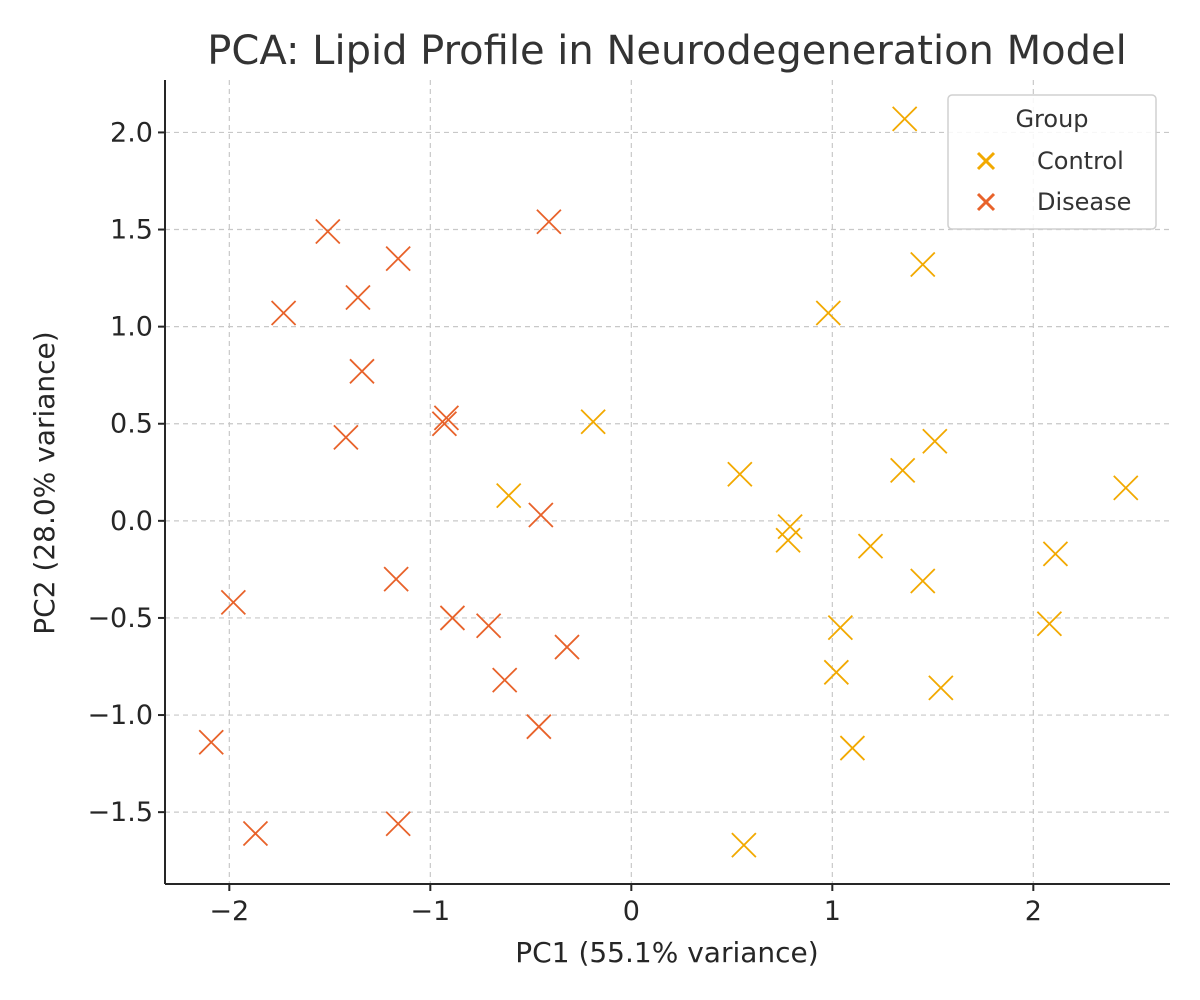  Describe the element at coordinates (1033, 911) in the screenshot. I see `x-tick-label: 2` at that location.